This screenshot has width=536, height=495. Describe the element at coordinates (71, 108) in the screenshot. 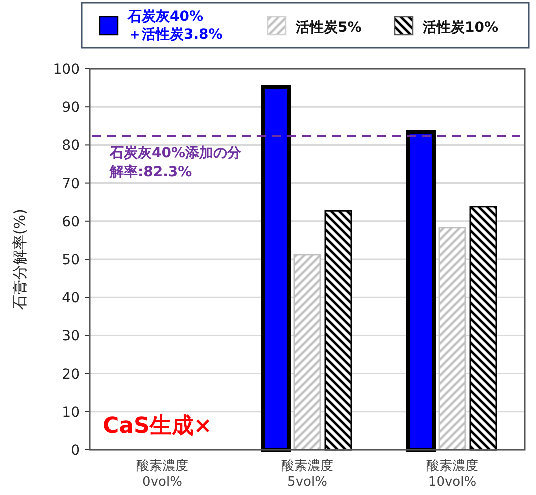

I see `y-tick-label: 90` at that location.